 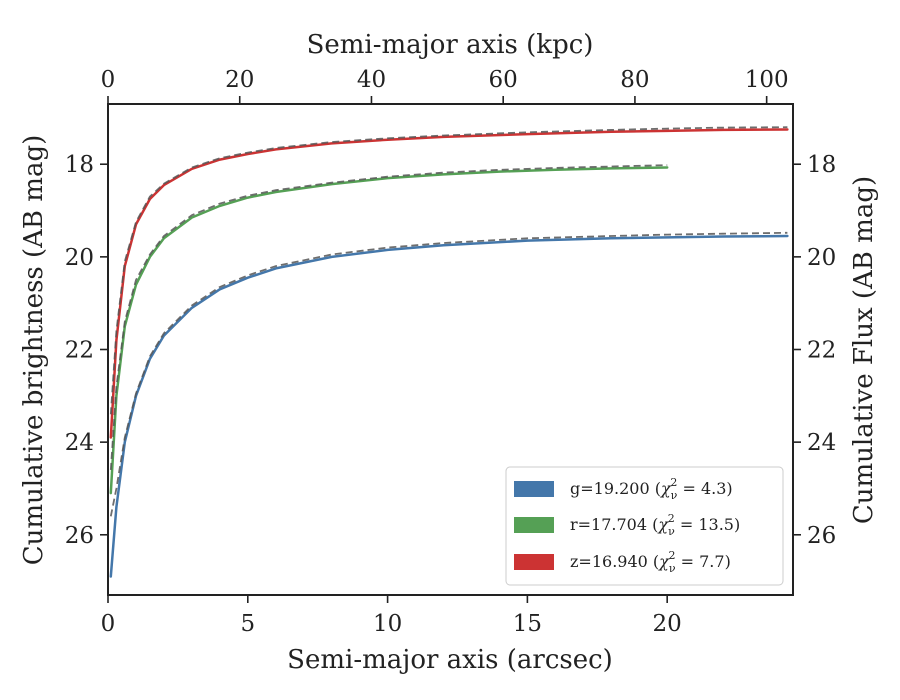 I want to click on legend-chi-sub-z: ν, so click(x=672, y=568).